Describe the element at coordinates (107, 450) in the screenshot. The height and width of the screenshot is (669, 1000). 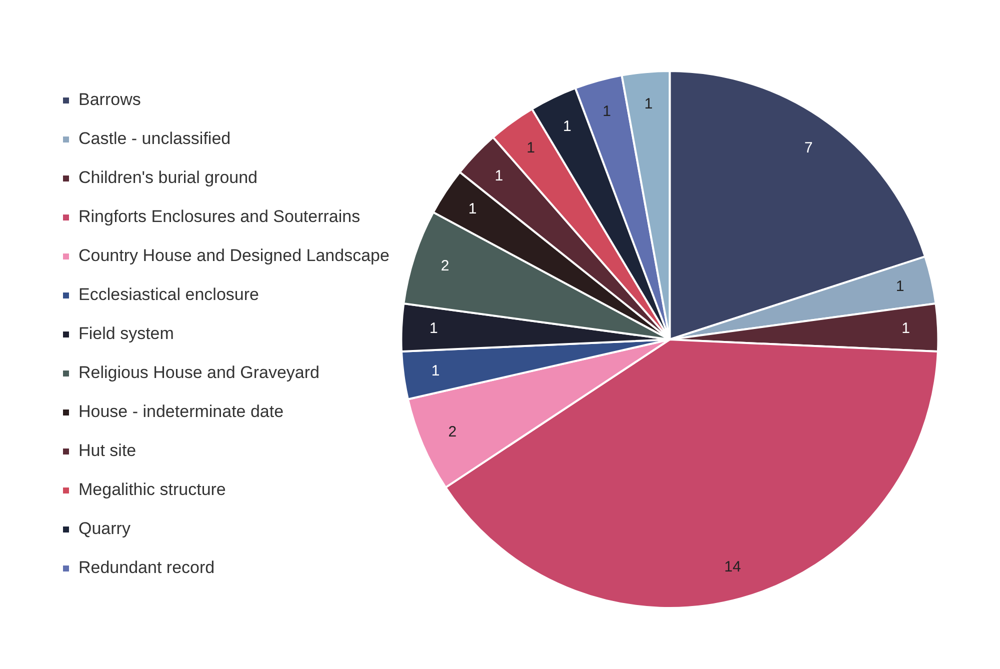
I see `legend-label: Hut site` at that location.